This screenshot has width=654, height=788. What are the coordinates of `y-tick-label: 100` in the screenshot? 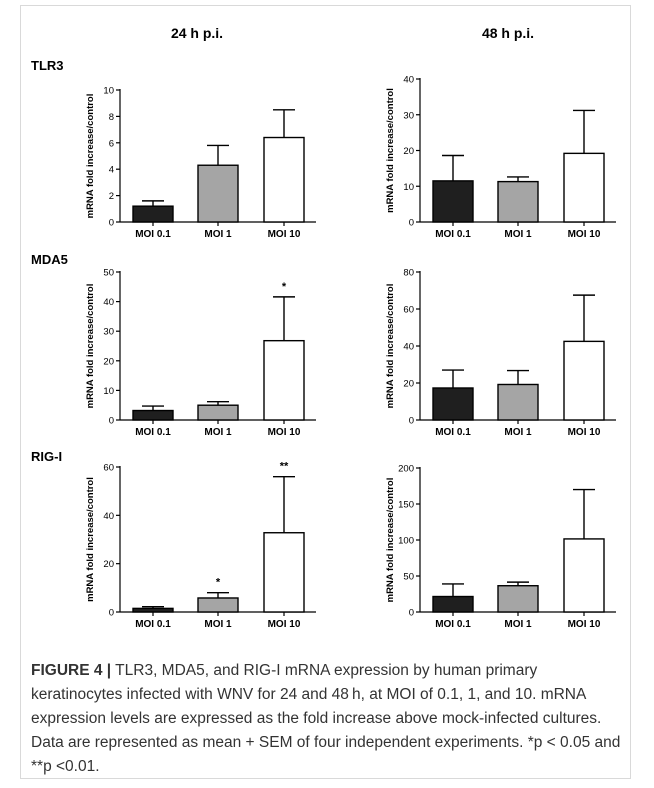 It's located at (406, 541).